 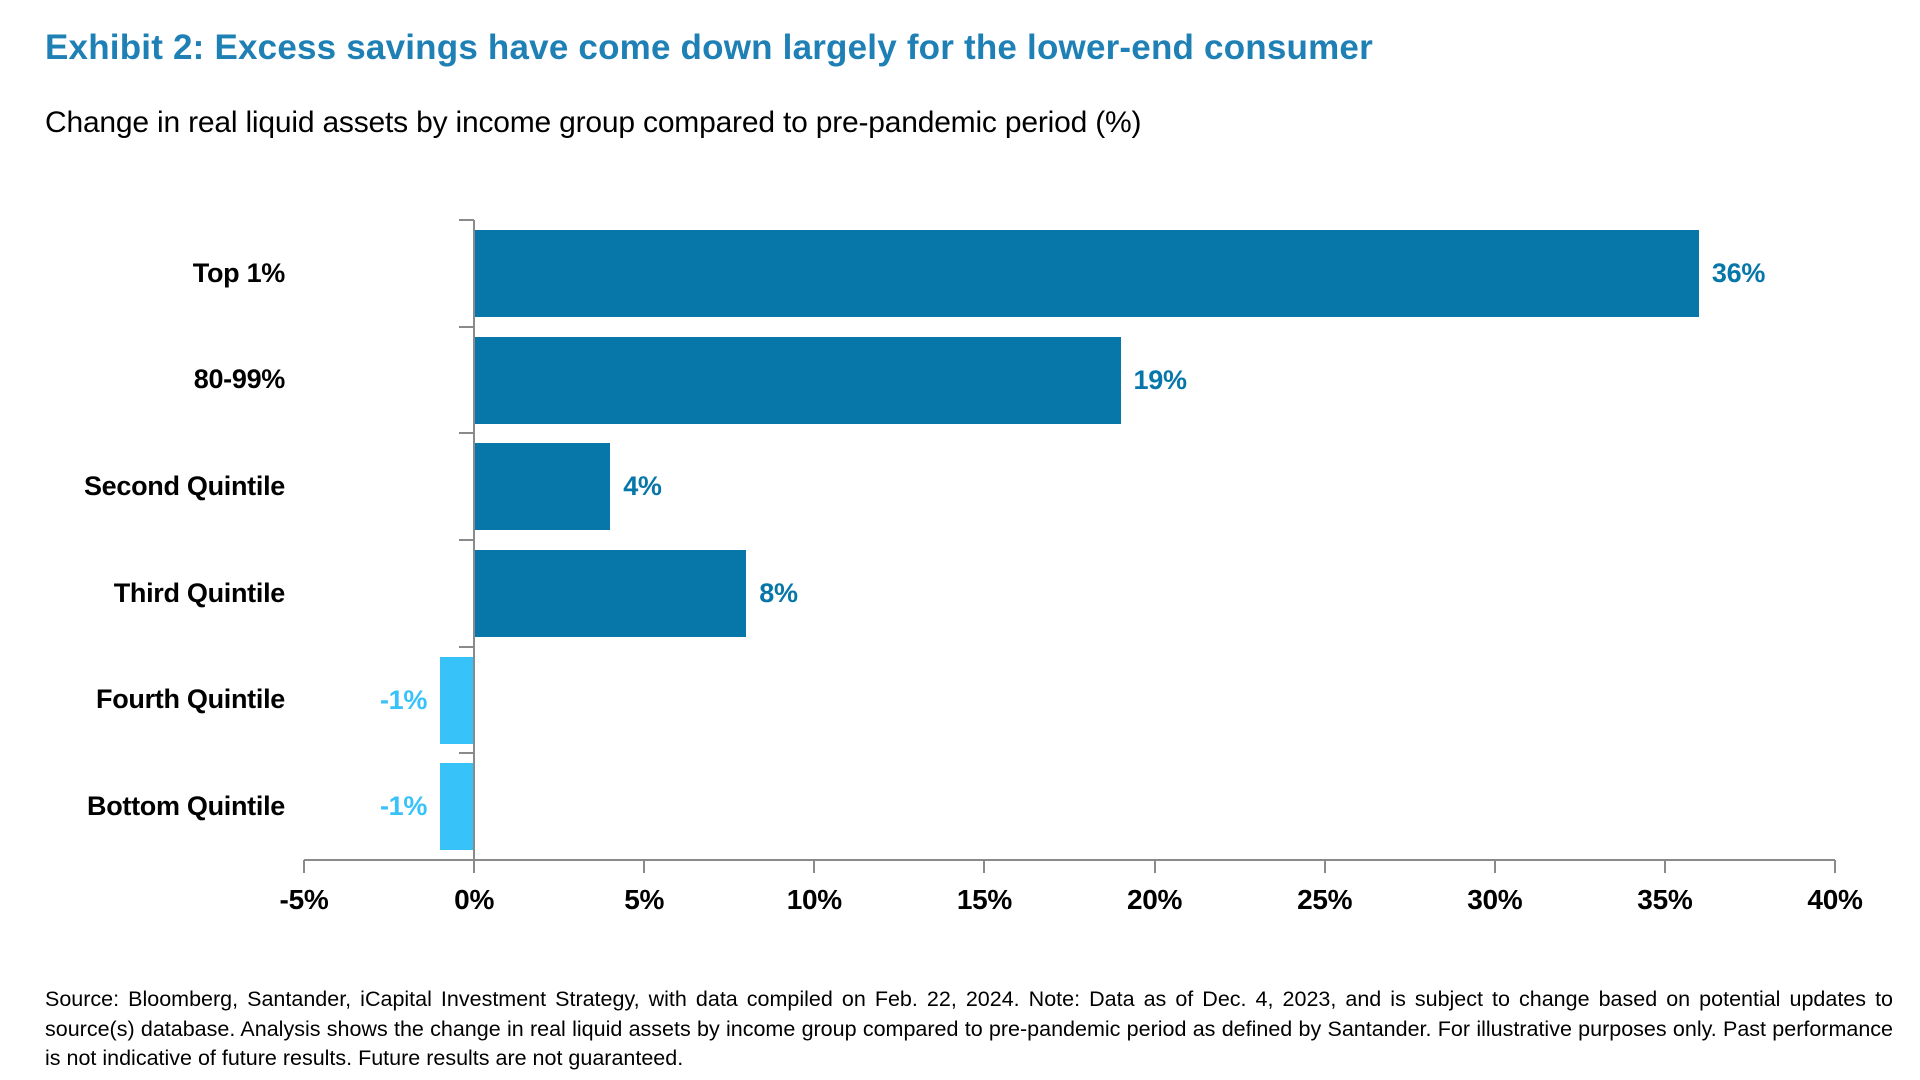 What do you see at coordinates (186, 806) in the screenshot?
I see `category-label: Bottom Quintile` at bounding box center [186, 806].